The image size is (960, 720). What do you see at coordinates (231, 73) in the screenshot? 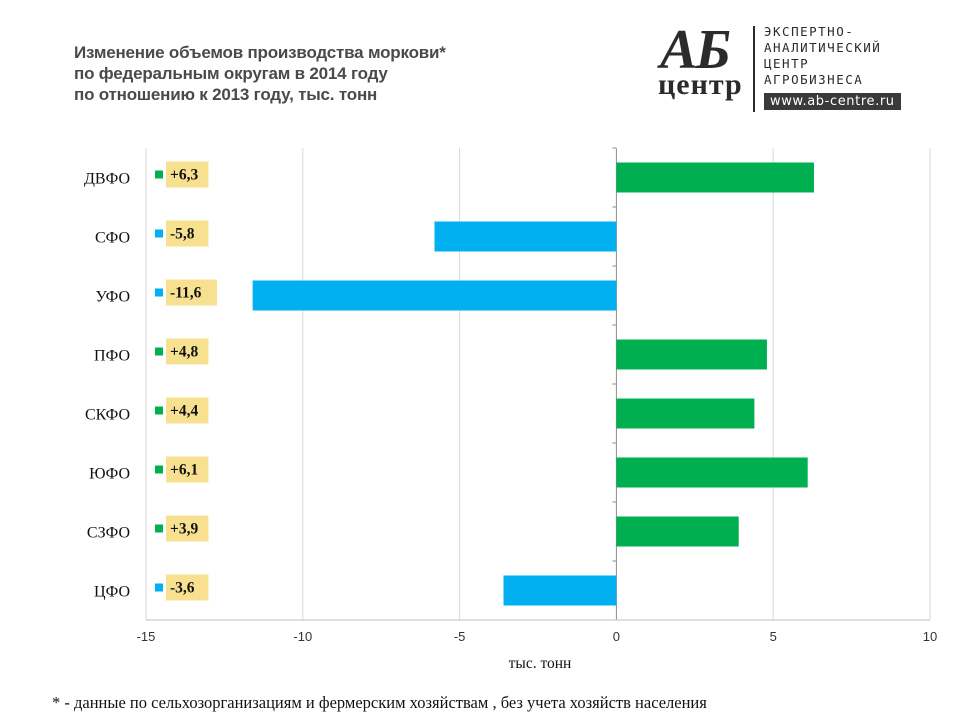
I see `chart-title-line-2: по федеральным округам в 2014 году` at bounding box center [231, 73].